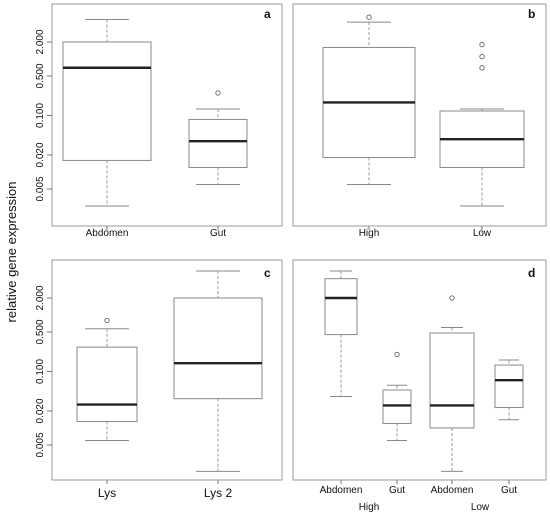  Describe the element at coordinates (531, 14) in the screenshot. I see `panel-letter: b` at that location.